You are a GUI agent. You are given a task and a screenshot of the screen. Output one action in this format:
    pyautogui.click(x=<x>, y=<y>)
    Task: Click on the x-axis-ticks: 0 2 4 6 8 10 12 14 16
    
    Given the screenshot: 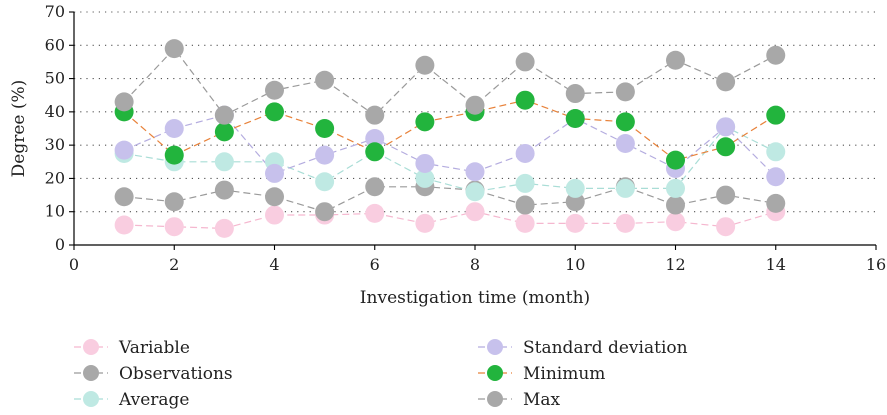 What is the action you would take?
    pyautogui.click(x=477, y=259)
    